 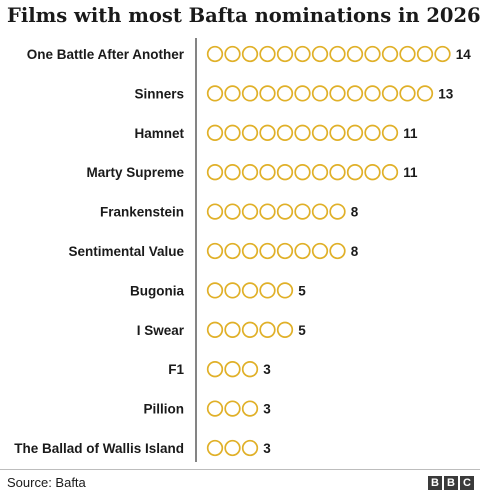 What do you see at coordinates (467, 483) in the screenshot?
I see `bbc-logo-letter: C` at bounding box center [467, 483].